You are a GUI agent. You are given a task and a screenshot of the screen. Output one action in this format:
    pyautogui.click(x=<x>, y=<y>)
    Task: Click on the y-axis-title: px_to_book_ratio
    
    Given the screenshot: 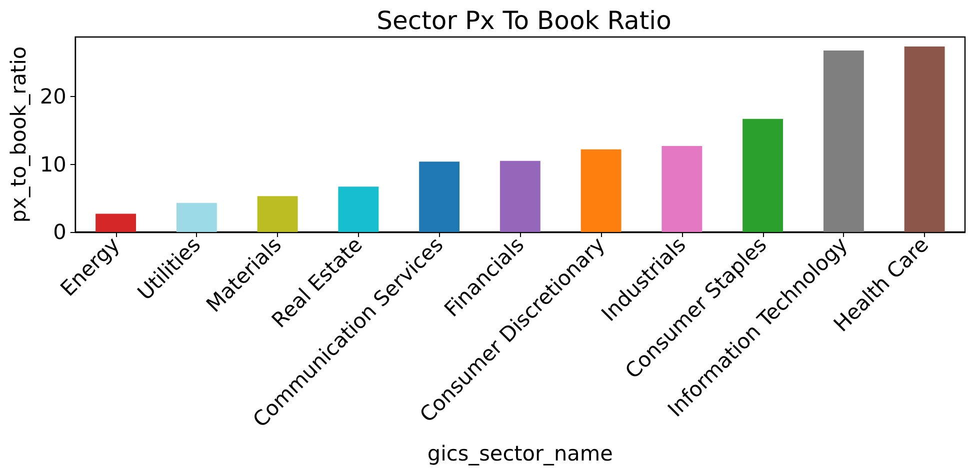 What is the action you would take?
    pyautogui.click(x=18, y=134)
    